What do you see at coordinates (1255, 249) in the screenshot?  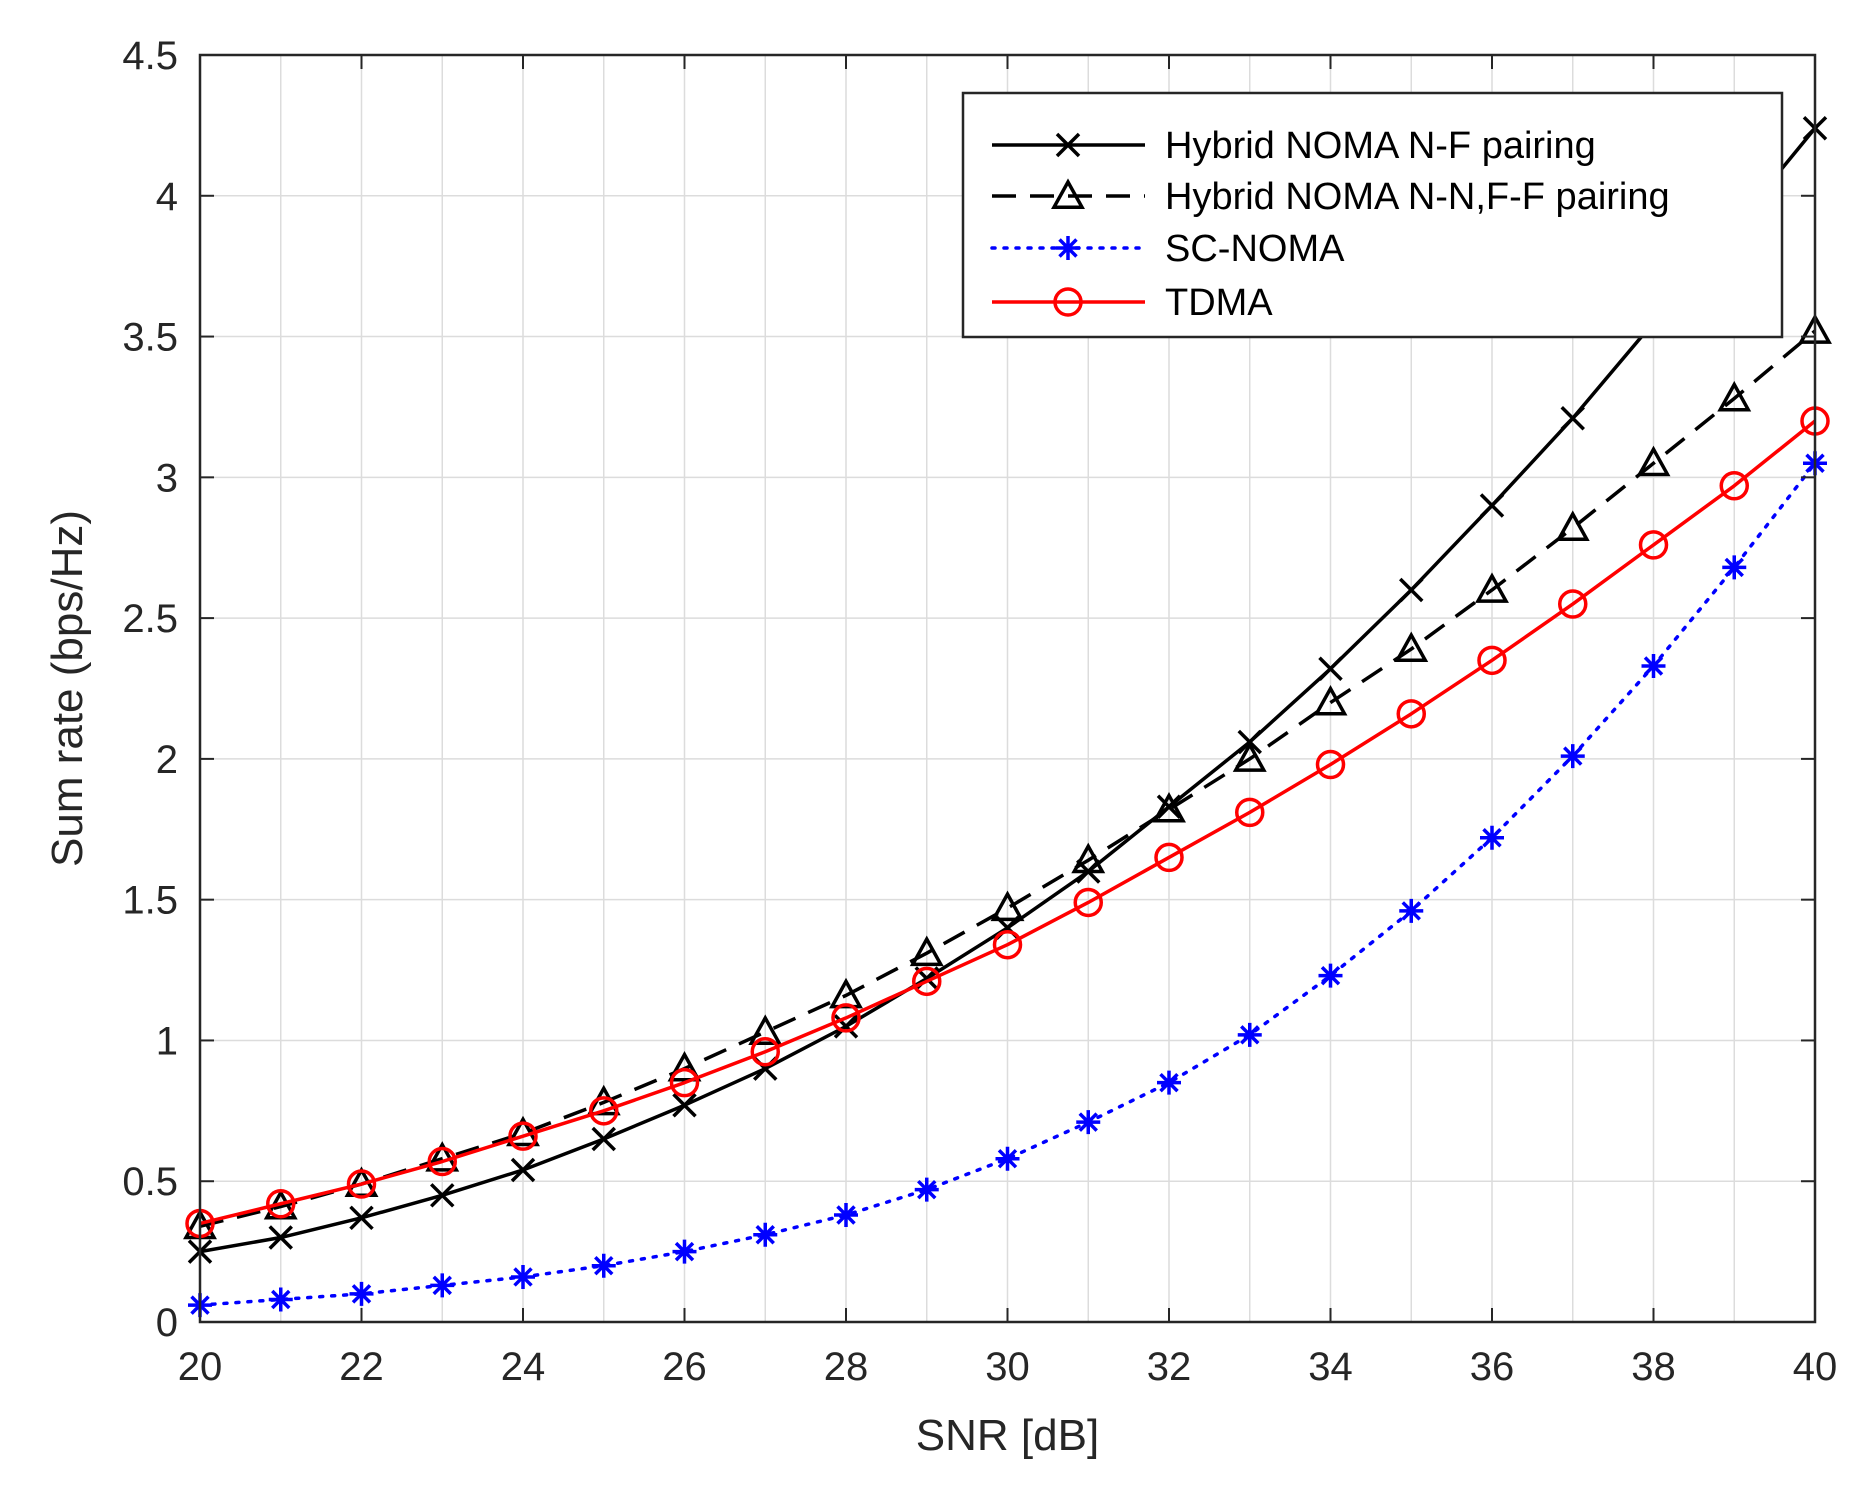 I see `legend-label: SC-NOMA` at bounding box center [1255, 249].